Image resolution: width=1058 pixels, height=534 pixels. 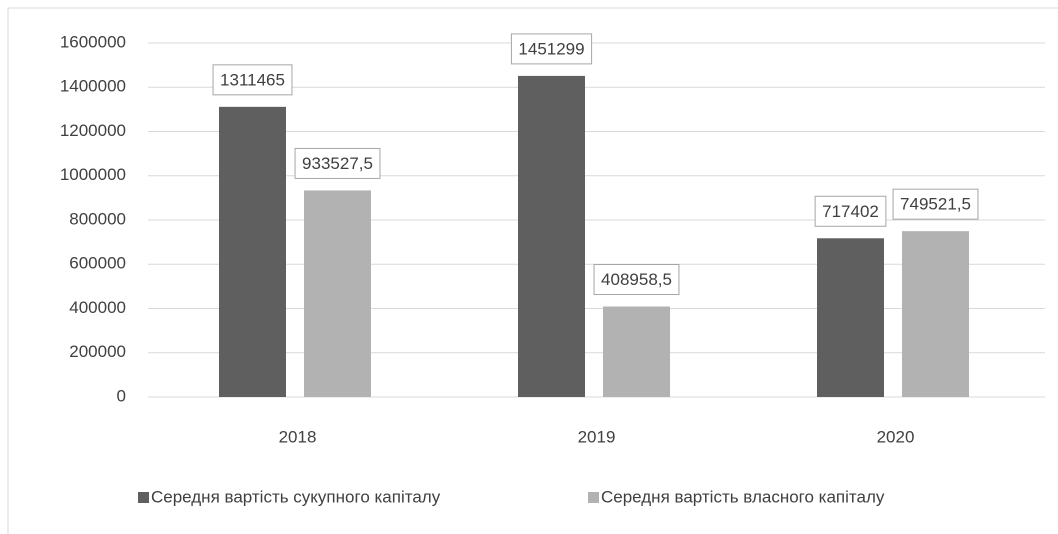 I want to click on y-tick-label: 400000, so click(x=97, y=307).